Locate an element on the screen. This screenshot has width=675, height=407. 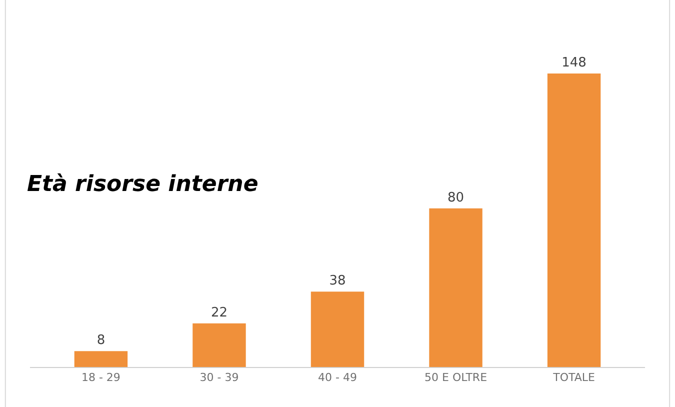
x-tick-label: 50 E OLTRE is located at coordinates (456, 377).